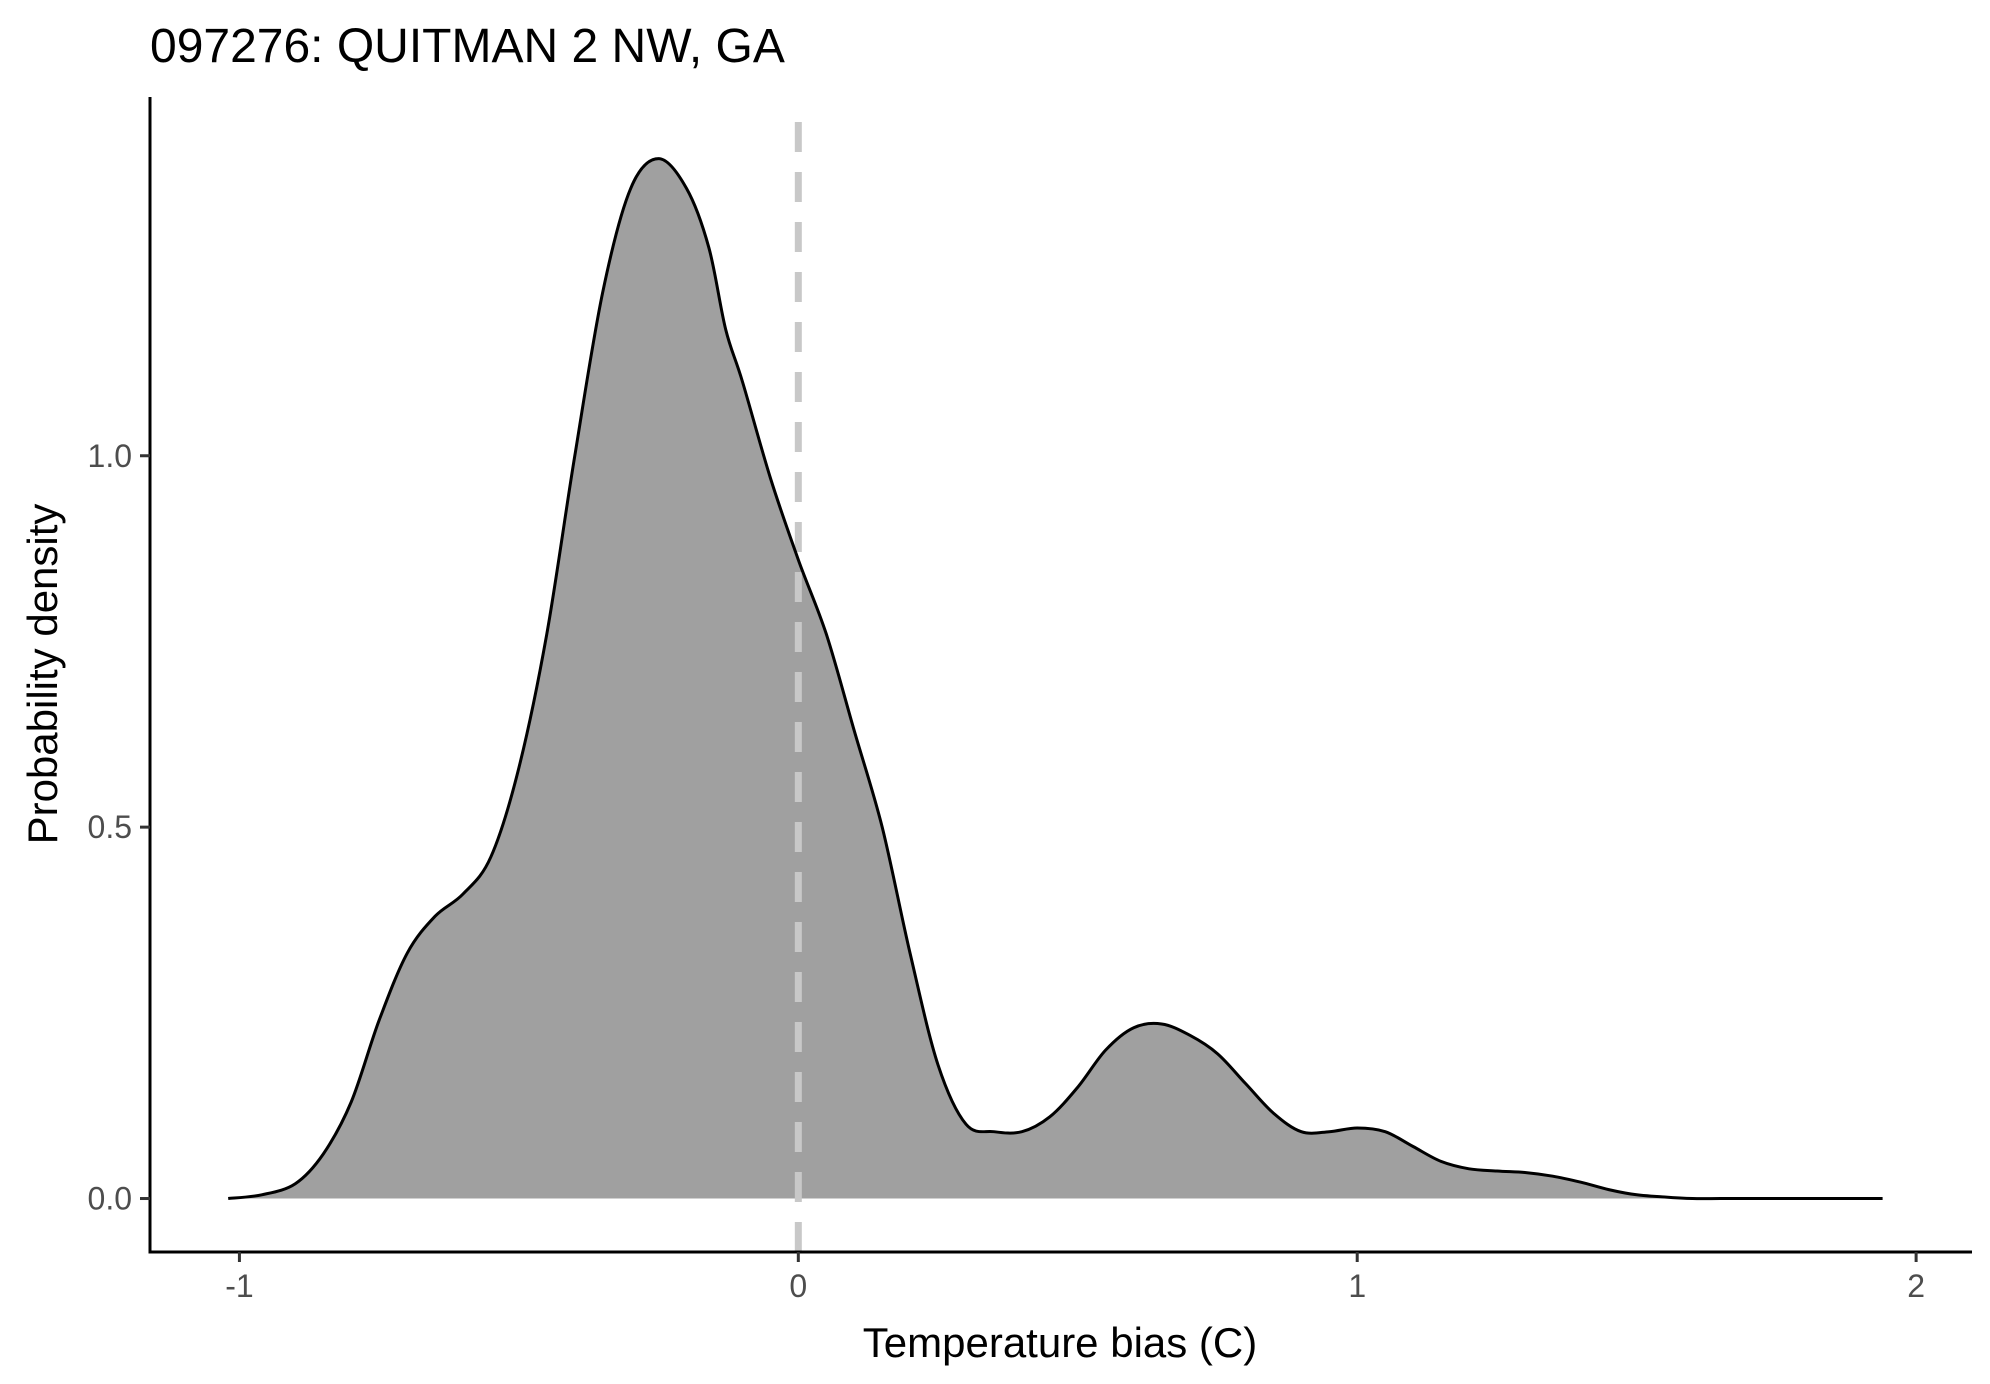  I want to click on x-tick-label: -1, so click(239, 1286).